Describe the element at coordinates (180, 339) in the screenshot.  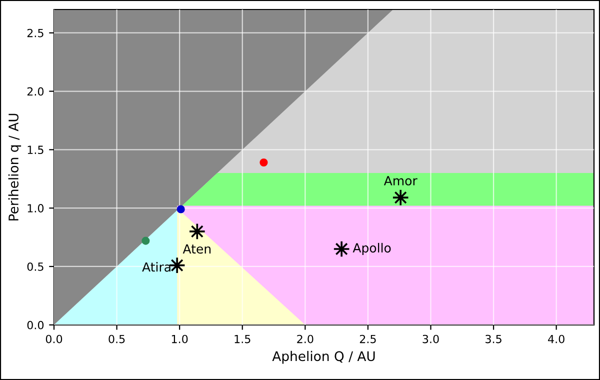
I see `x-tick-label: 1.0` at that location.